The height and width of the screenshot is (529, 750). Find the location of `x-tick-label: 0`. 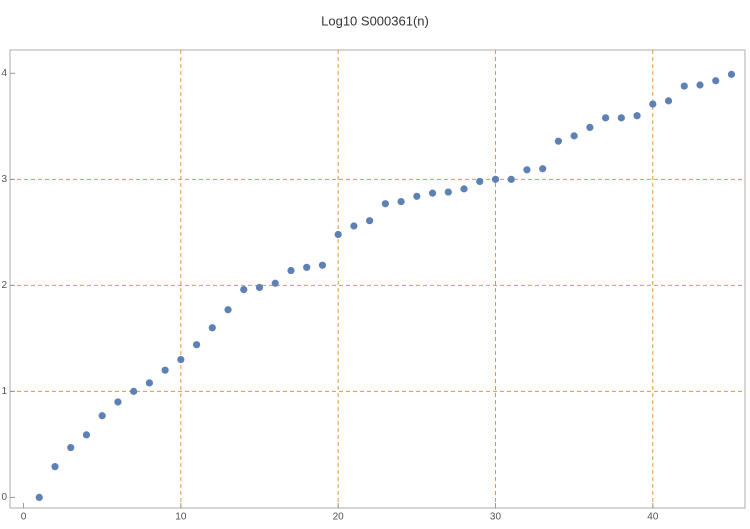

x-tick-label: 0 is located at coordinates (24, 517).